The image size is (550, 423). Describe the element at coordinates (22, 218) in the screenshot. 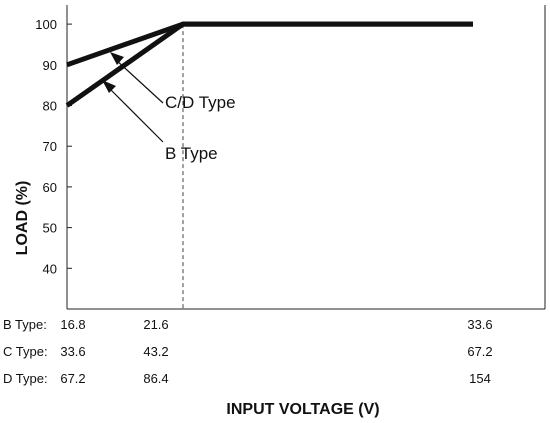

I see `y-axis-title: LOAD (%)` at that location.